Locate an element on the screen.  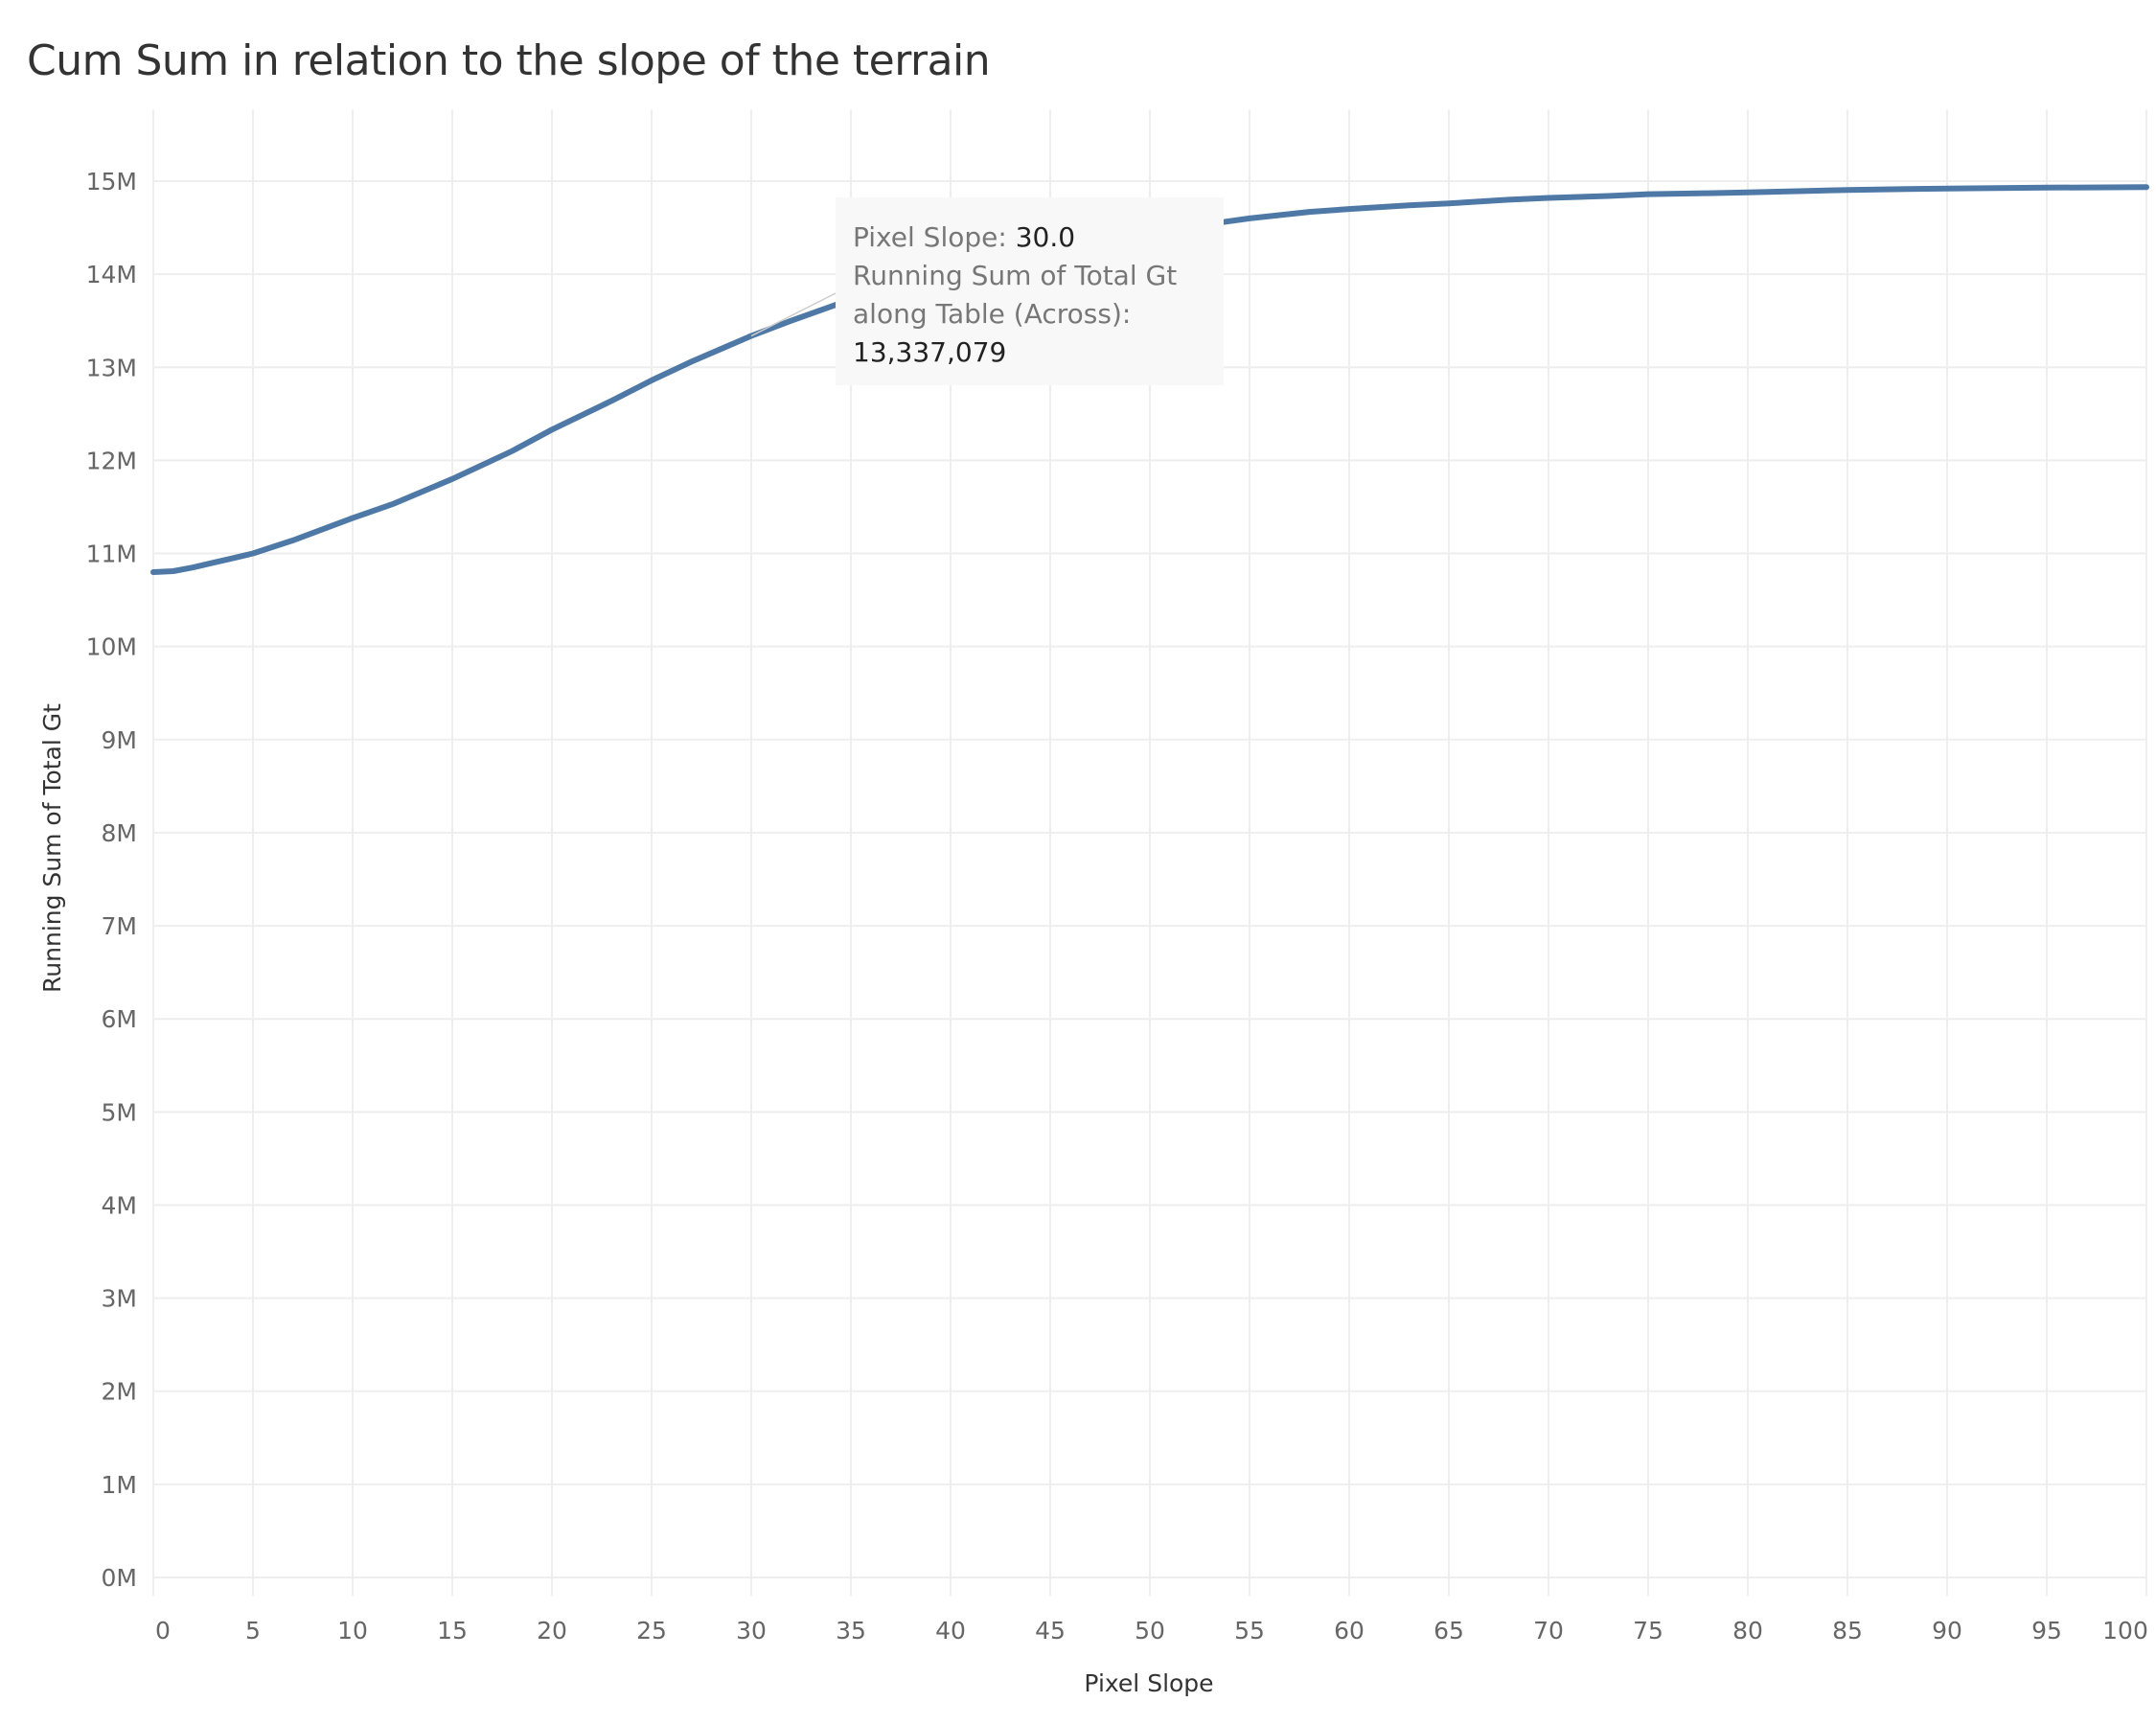
x-tick-label: 70 is located at coordinates (1548, 1630).